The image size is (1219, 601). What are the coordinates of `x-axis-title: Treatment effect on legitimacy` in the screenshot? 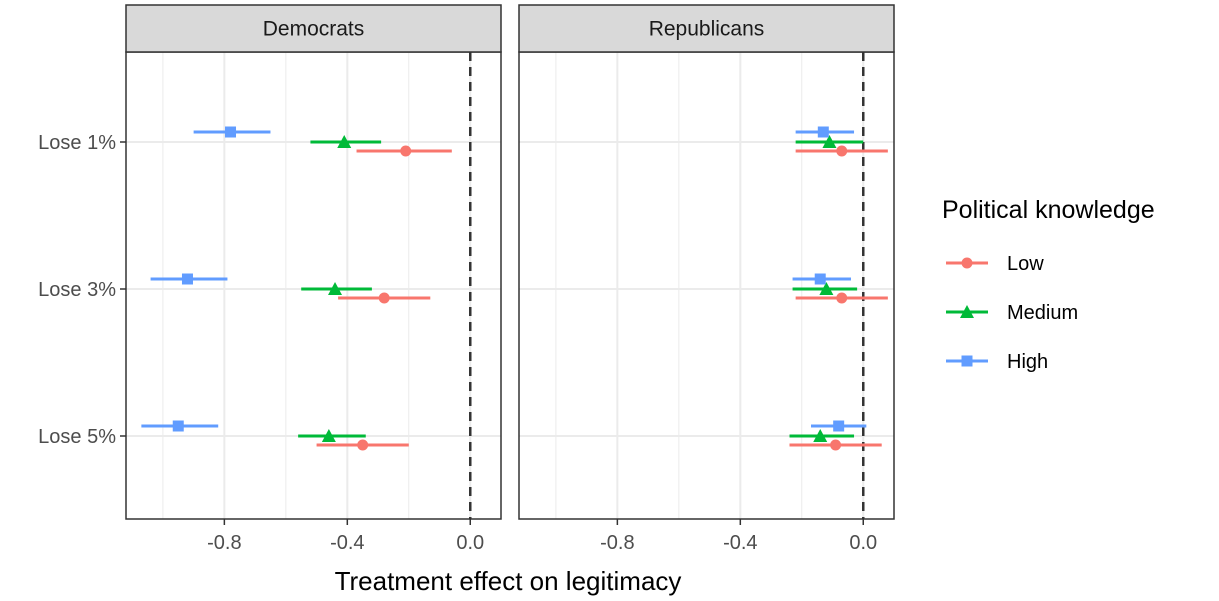 It's located at (508, 581).